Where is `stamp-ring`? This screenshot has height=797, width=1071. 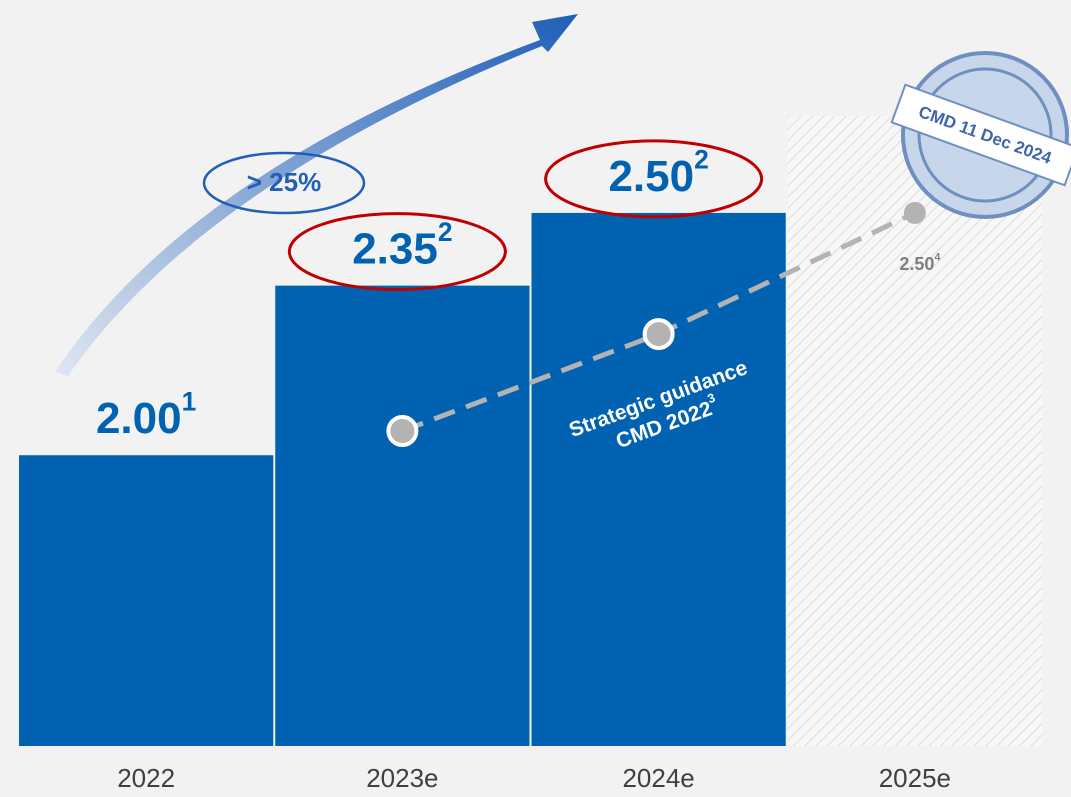
stamp-ring is located at coordinates (985, 135).